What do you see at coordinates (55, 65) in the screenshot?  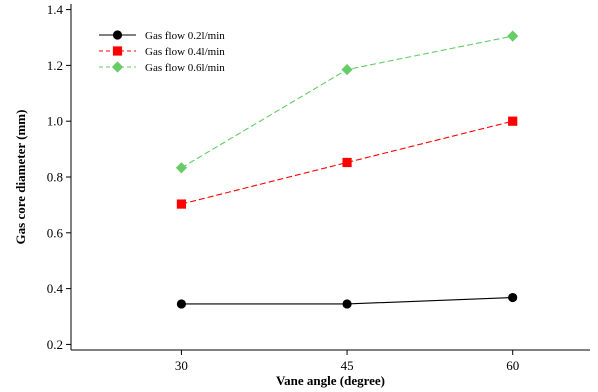 I see `y-tick-label: 1.2` at bounding box center [55, 65].